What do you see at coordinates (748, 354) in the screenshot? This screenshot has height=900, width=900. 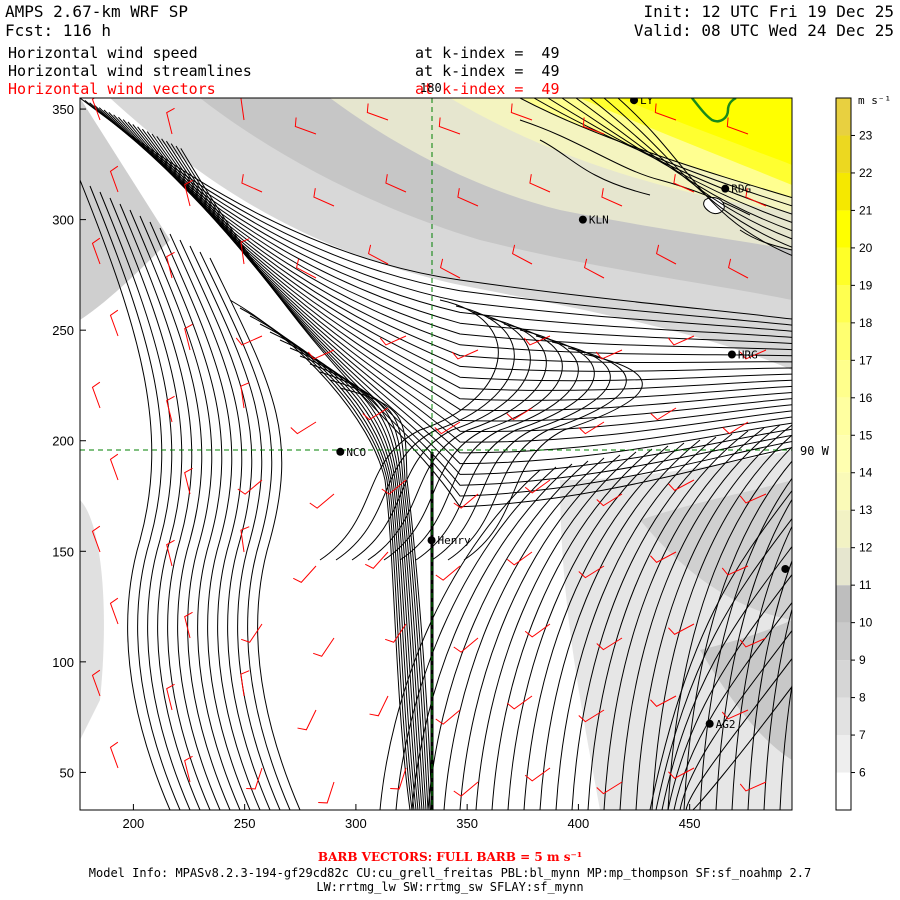 I see `station-label: HRG` at bounding box center [748, 354].